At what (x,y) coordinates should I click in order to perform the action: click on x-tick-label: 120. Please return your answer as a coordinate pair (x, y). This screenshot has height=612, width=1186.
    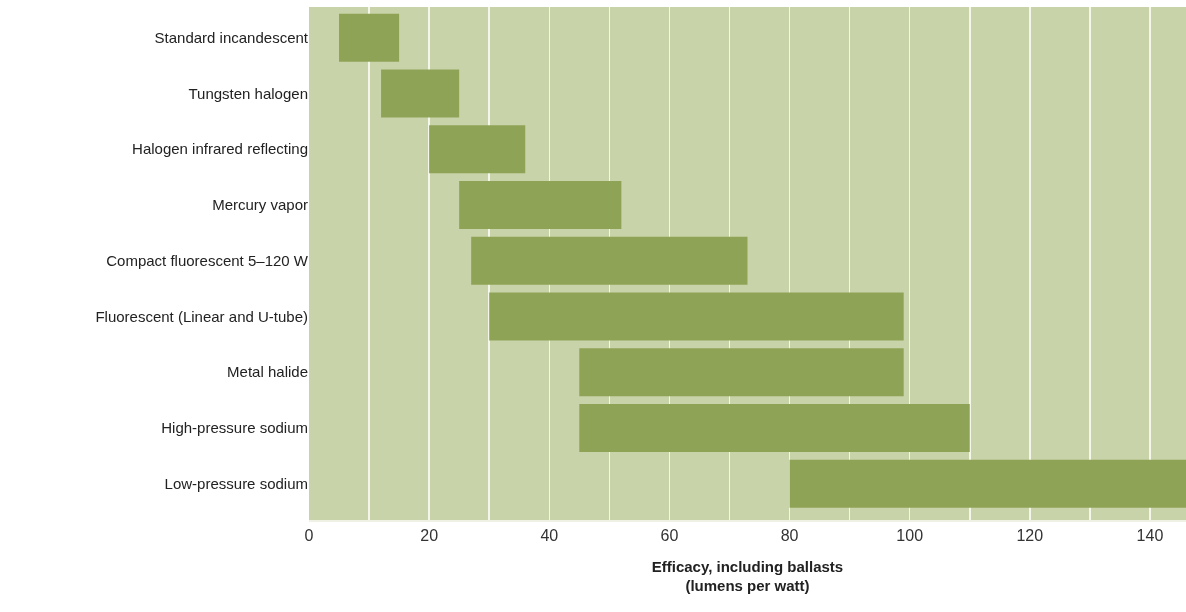
    Looking at the image, I should click on (1030, 536).